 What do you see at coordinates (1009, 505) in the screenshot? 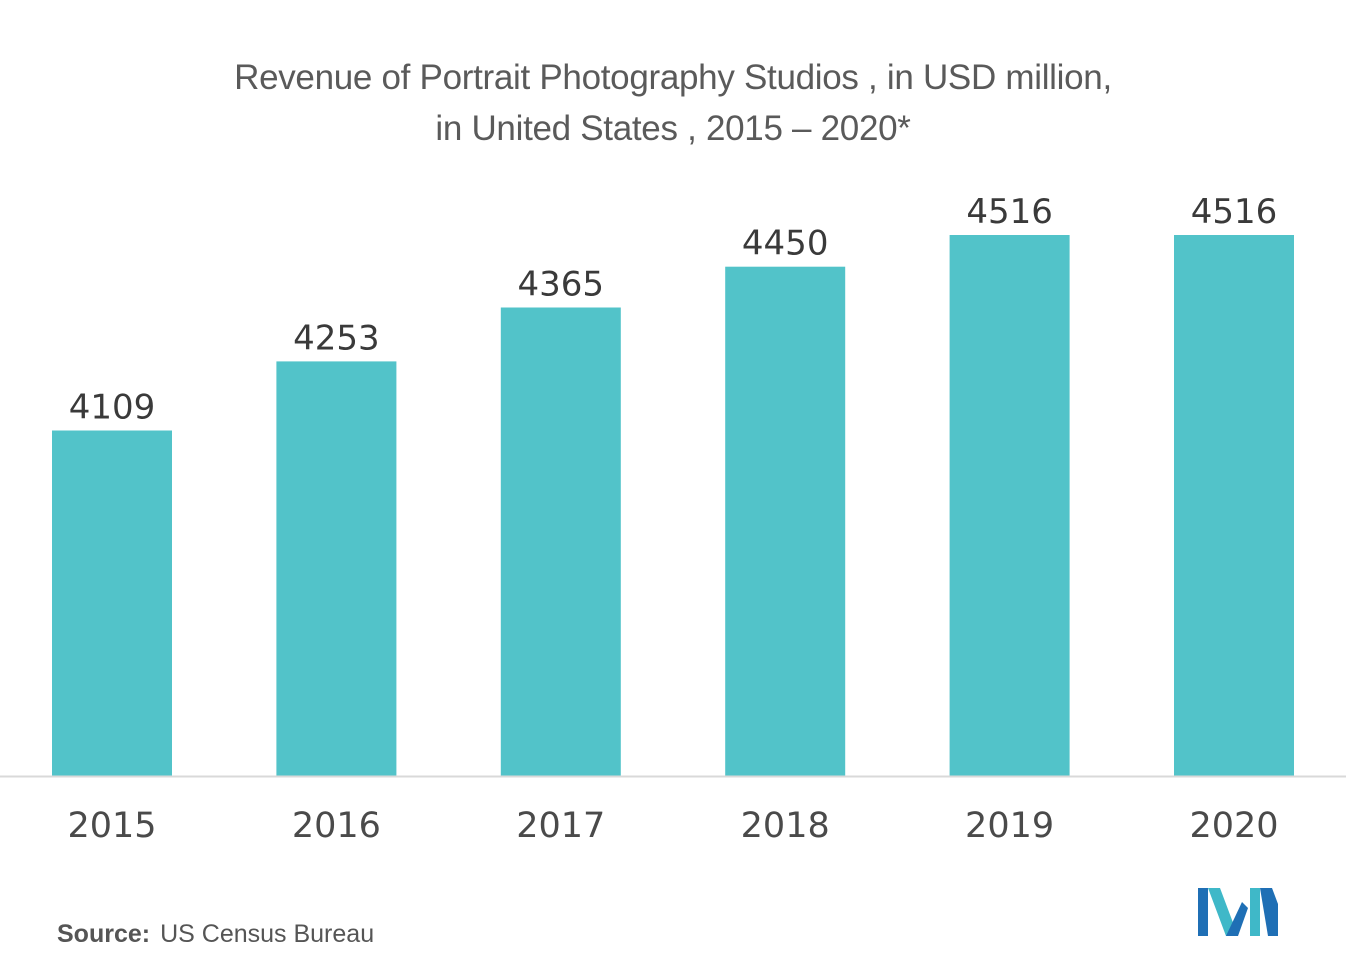
I see `bar-2019` at bounding box center [1009, 505].